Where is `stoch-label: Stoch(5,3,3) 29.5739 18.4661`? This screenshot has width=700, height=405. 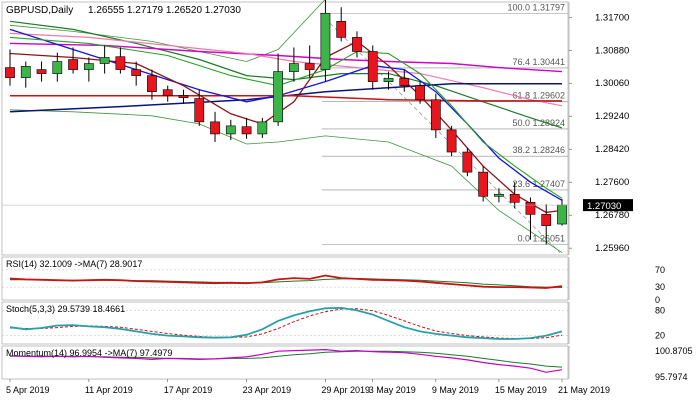
stoch-label: Stoch(5,3,3) 29.5739 18.4661 is located at coordinates (65, 309).